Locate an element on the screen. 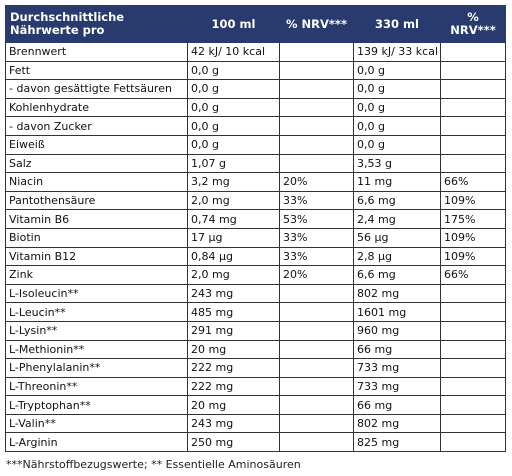 Image resolution: width=512 pixels, height=476 pixels. table-row: Niacin 3,2 mg 20% 11 mg 66% is located at coordinates (255, 182).